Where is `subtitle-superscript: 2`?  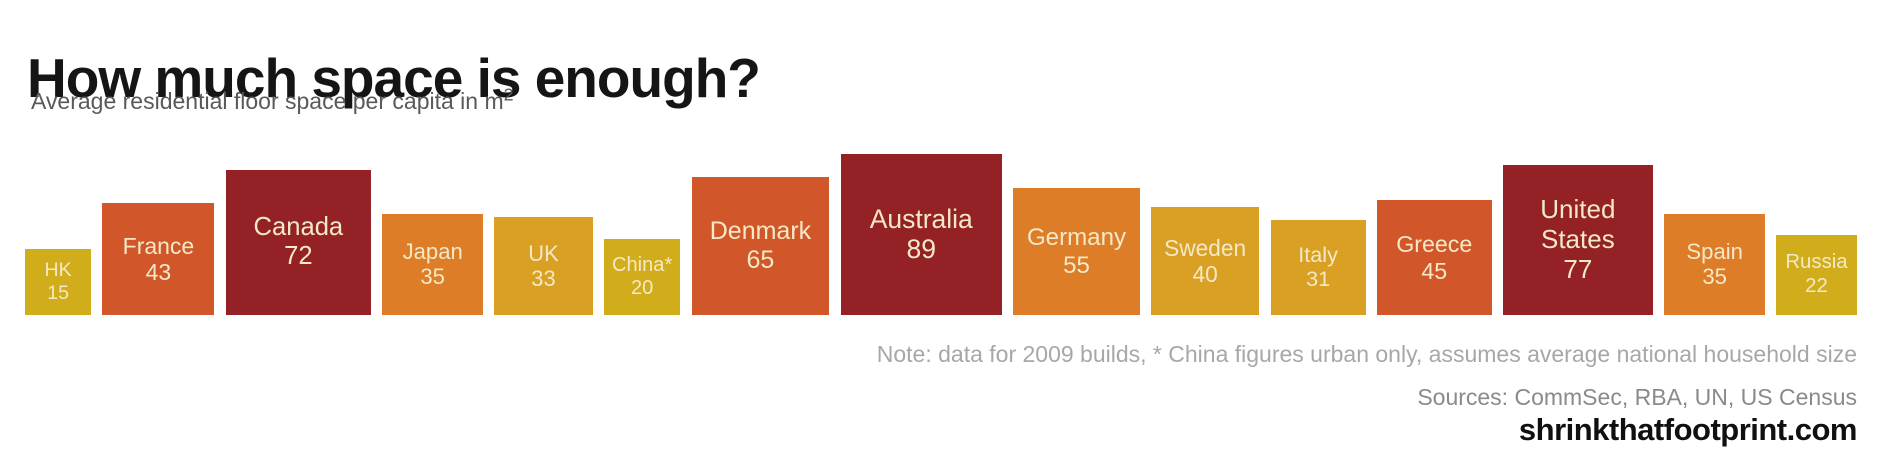
subtitle-superscript: 2 is located at coordinates (508, 94).